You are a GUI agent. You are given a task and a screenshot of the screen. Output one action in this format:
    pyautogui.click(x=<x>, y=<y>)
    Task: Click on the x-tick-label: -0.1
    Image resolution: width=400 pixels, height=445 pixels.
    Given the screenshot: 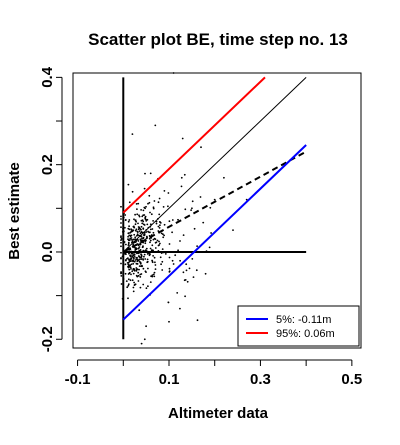 What is the action you would take?
    pyautogui.click(x=78, y=379)
    